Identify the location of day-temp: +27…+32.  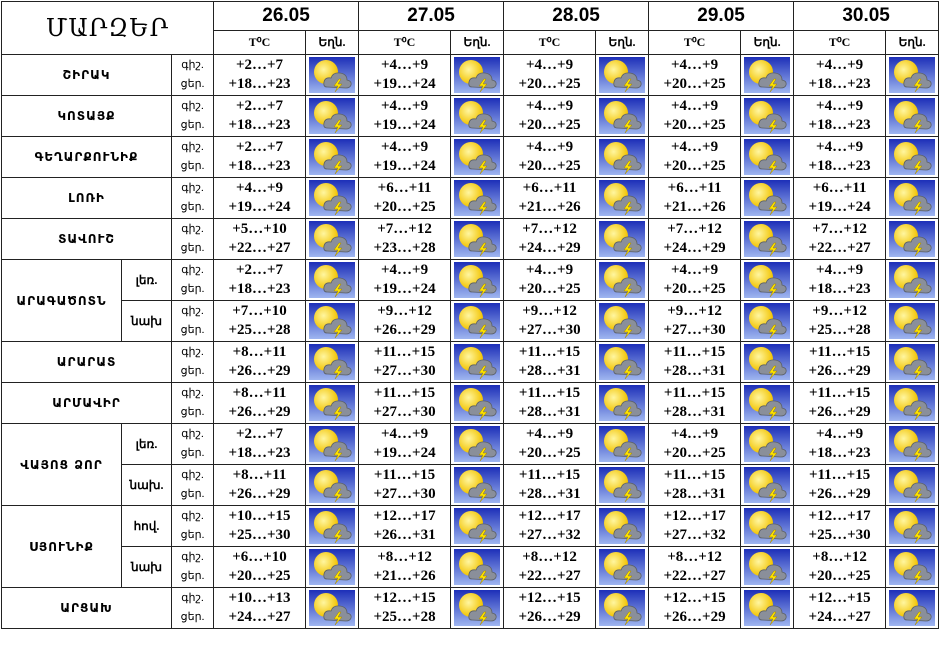
(694, 535).